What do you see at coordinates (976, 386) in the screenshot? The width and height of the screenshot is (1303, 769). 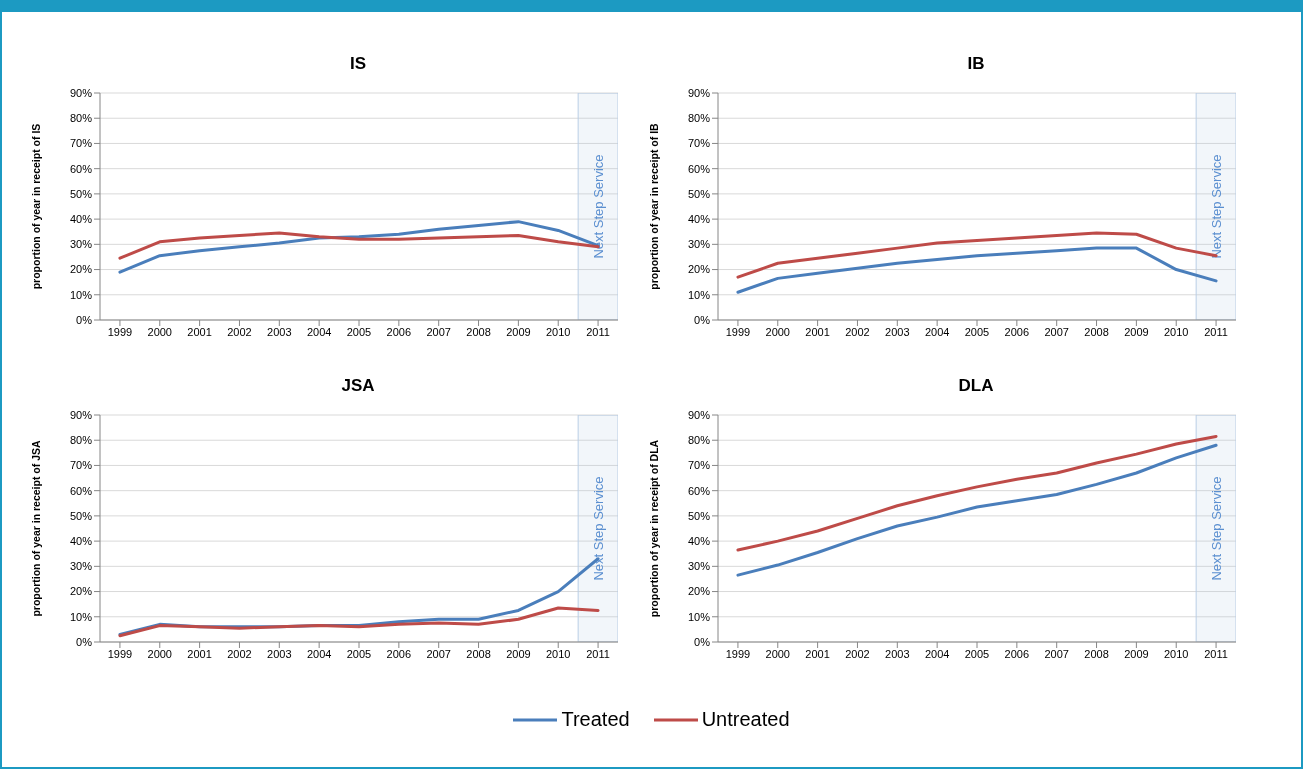 I see `chart-title: DLA` at bounding box center [976, 386].